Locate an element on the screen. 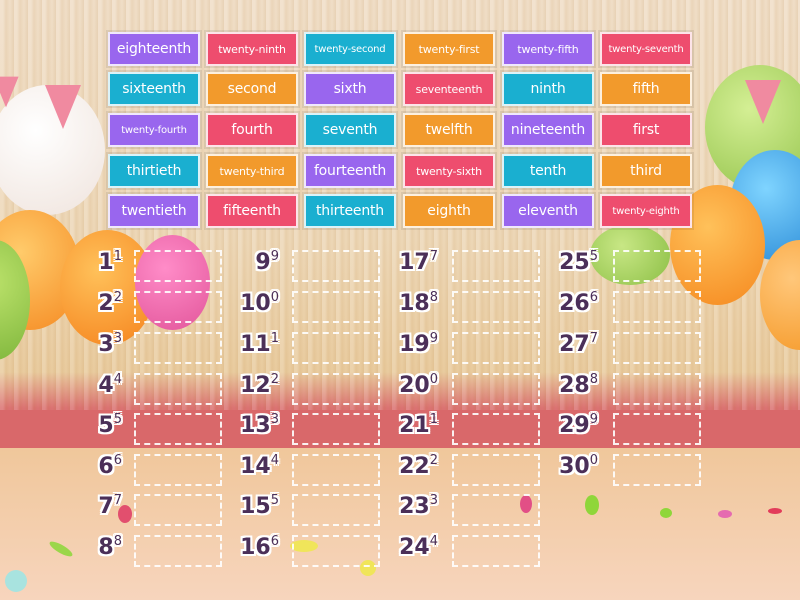 This screenshot has height=600, width=800. answer-tile: twenty-ninth is located at coordinates (252, 49).